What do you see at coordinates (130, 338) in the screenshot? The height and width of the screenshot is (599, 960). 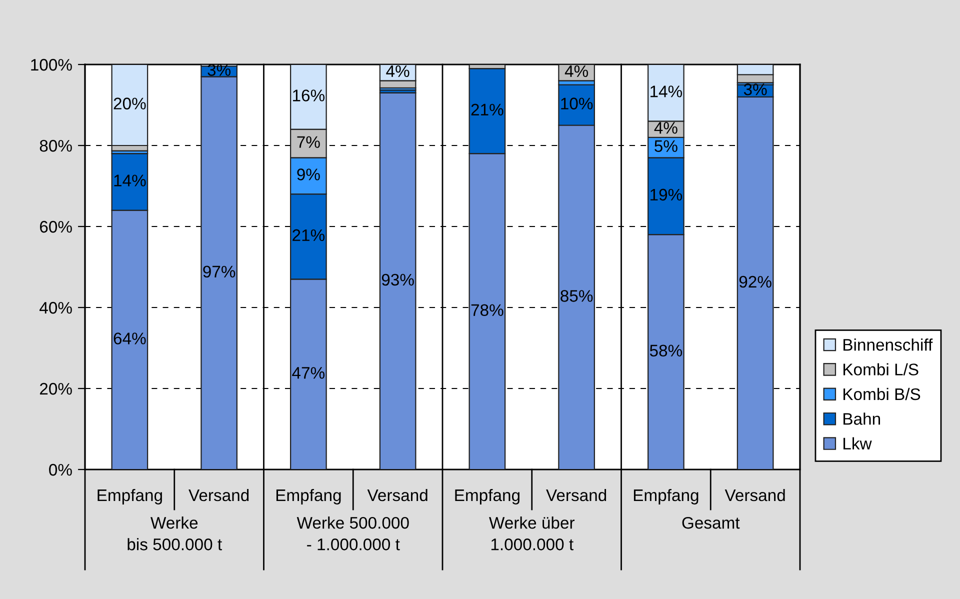 I see `data-label: 64%` at bounding box center [130, 338].